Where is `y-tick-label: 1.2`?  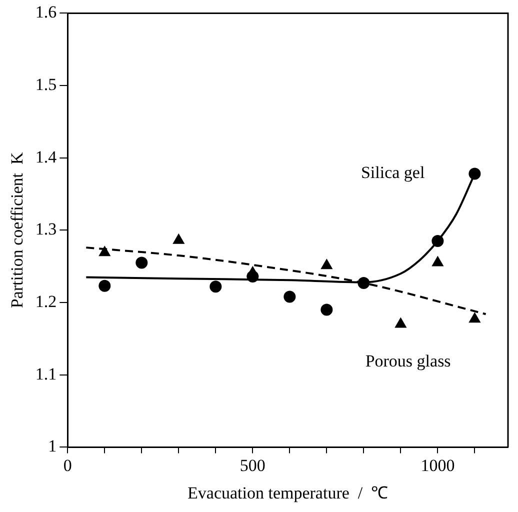 y-tick-label: 1.2 is located at coordinates (46, 301).